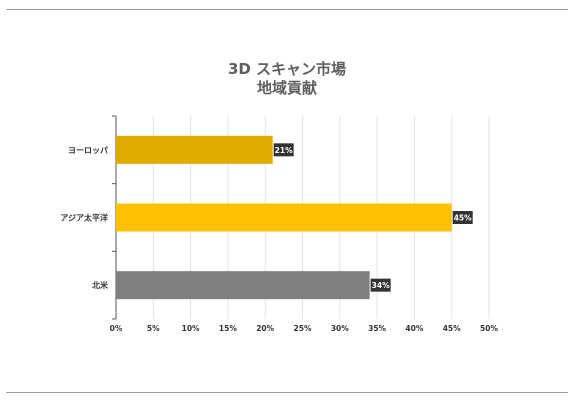 This screenshot has width=574, height=404. Describe the element at coordinates (489, 328) in the screenshot. I see `x-tick-label: 50%` at that location.